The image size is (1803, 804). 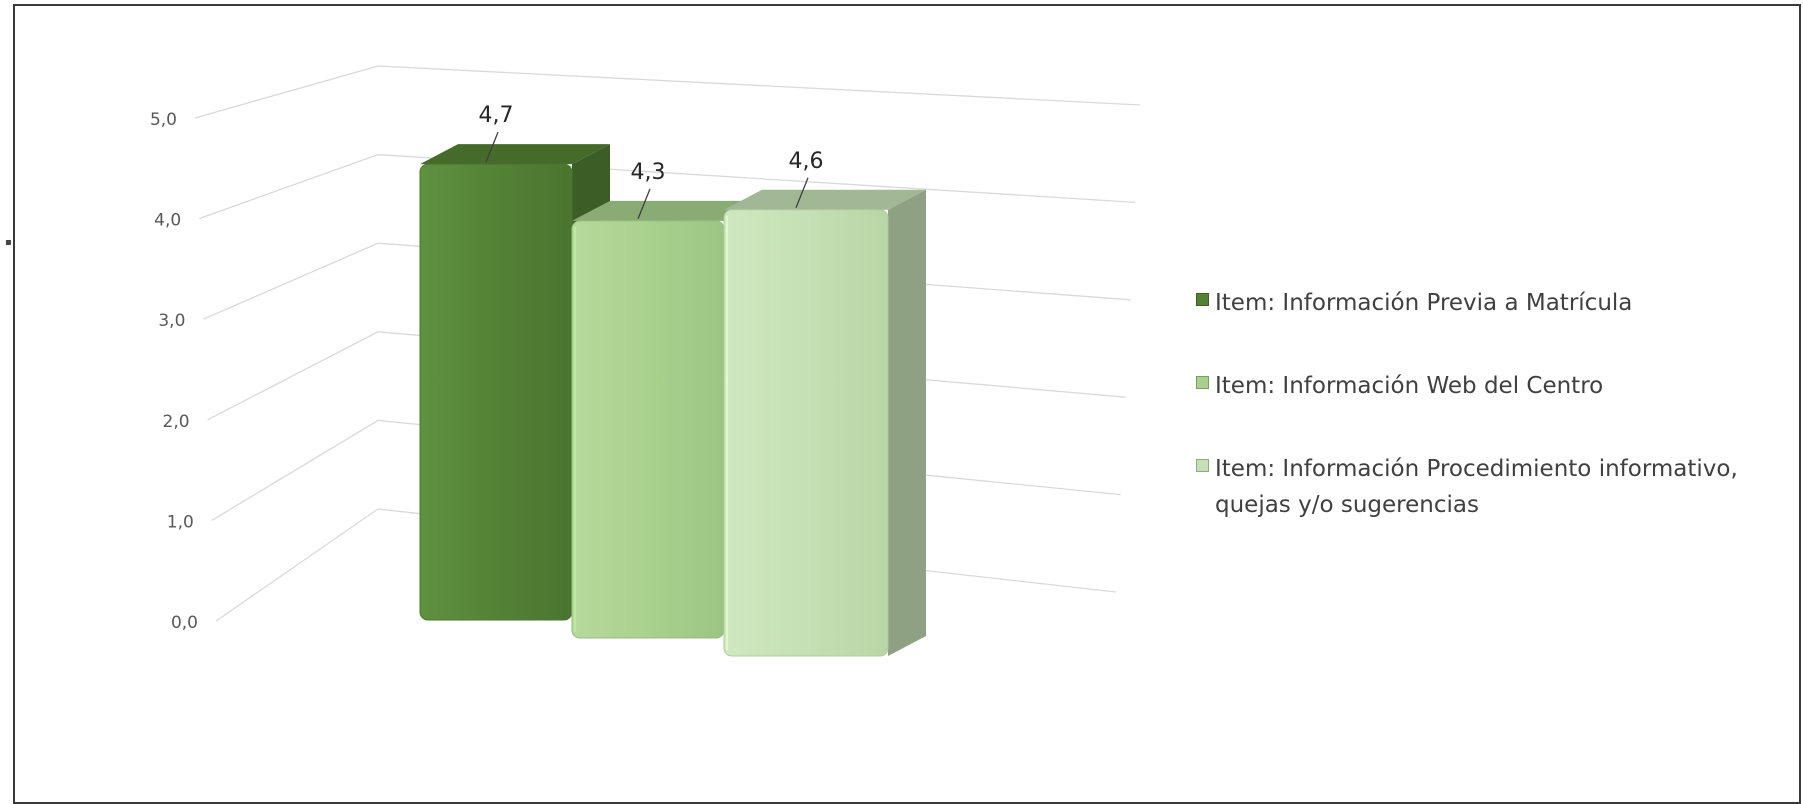 I want to click on y-tick-label: 0,0, so click(x=184, y=623).